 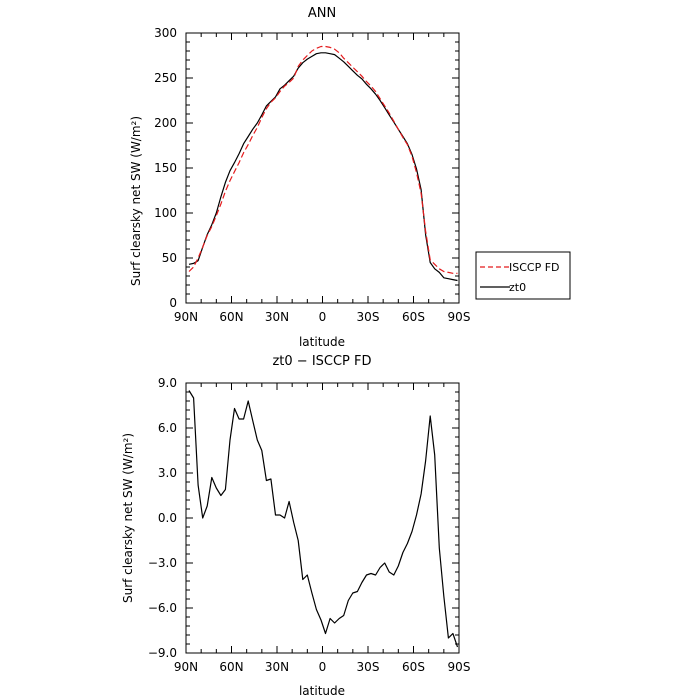 I want to click on chart1-series-line-zt0, so click(x=323, y=167).